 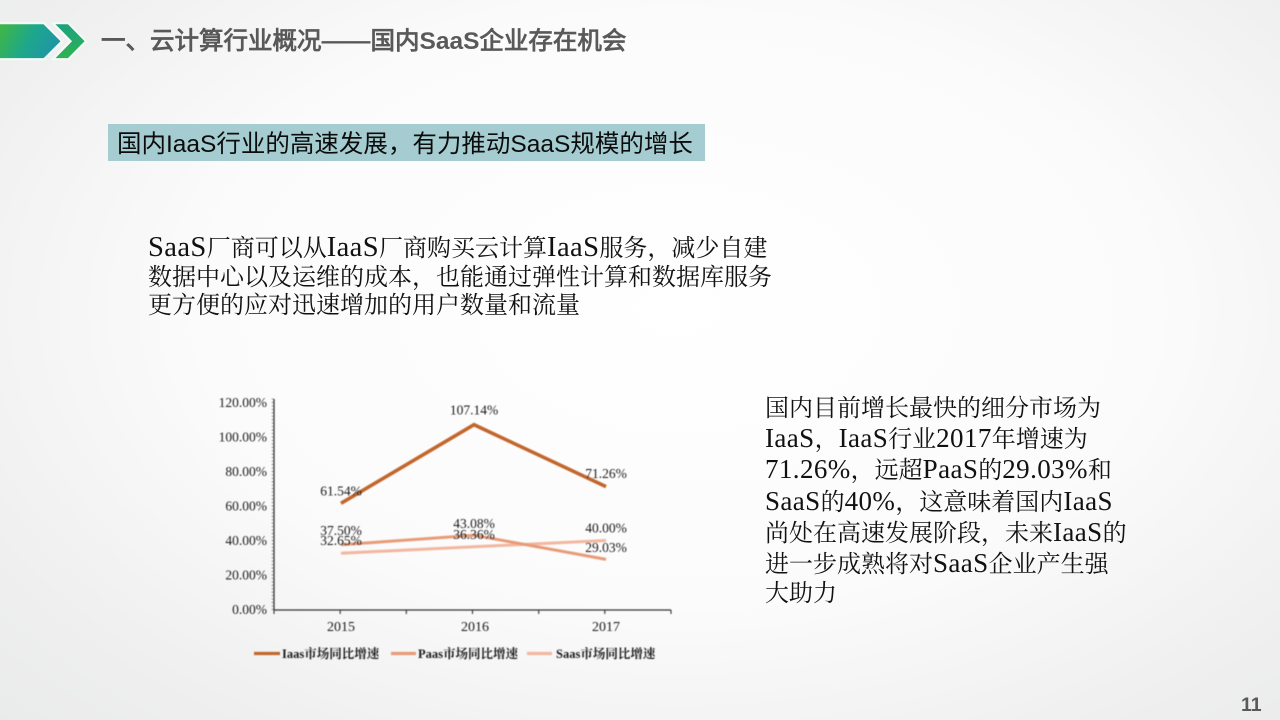 What do you see at coordinates (468, 653) in the screenshot?
I see `svg-text: Paas市场同比增速` at bounding box center [468, 653].